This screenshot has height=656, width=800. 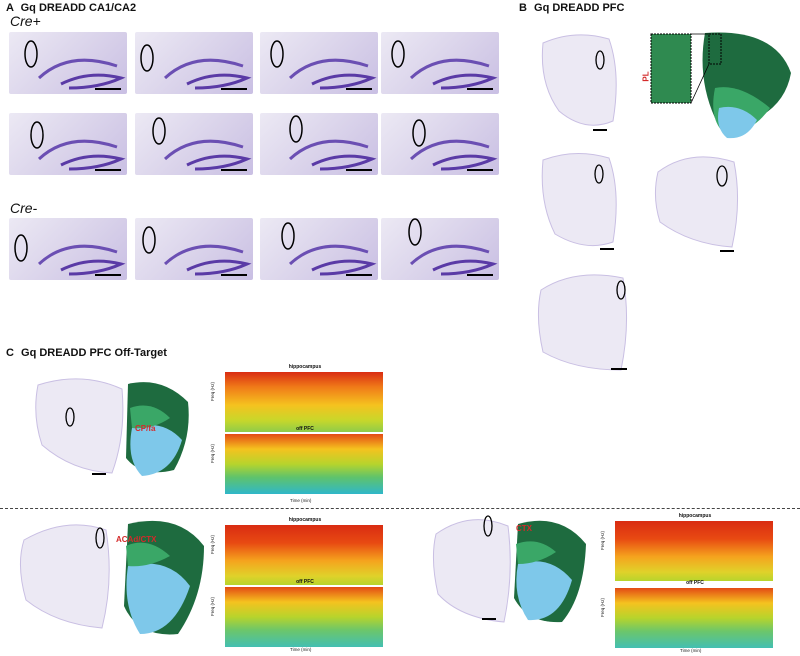 What do you see at coordinates (305, 429) in the screenshot?
I see `spec-title: off PFC` at bounding box center [305, 429].